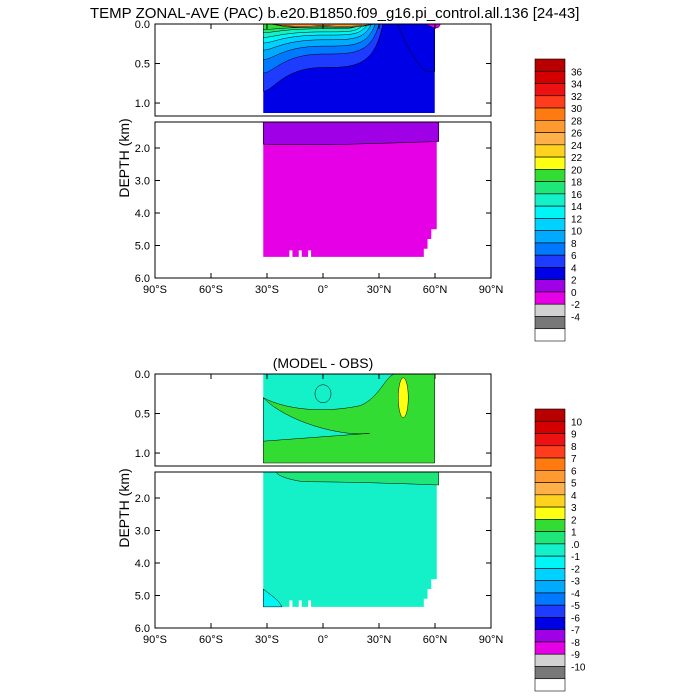  What do you see at coordinates (351, 133) in the screenshot?
I see `intermediate-layer` at bounding box center [351, 133].